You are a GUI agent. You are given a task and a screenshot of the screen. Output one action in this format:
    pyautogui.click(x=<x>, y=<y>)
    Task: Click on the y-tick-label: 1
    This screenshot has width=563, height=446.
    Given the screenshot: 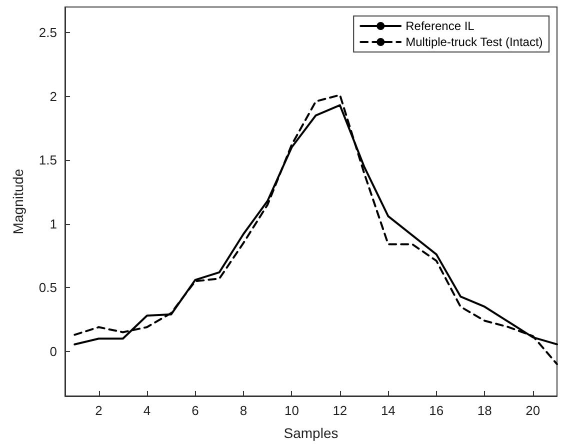 What is the action you would take?
    pyautogui.click(x=53, y=224)
    